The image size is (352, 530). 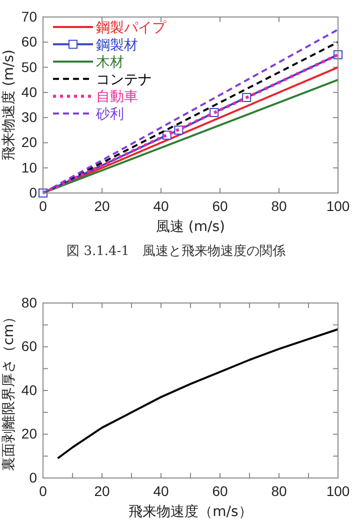 What do you see at coordinates (117, 97) in the screenshot?
I see `legend-label: 自動車` at bounding box center [117, 97].